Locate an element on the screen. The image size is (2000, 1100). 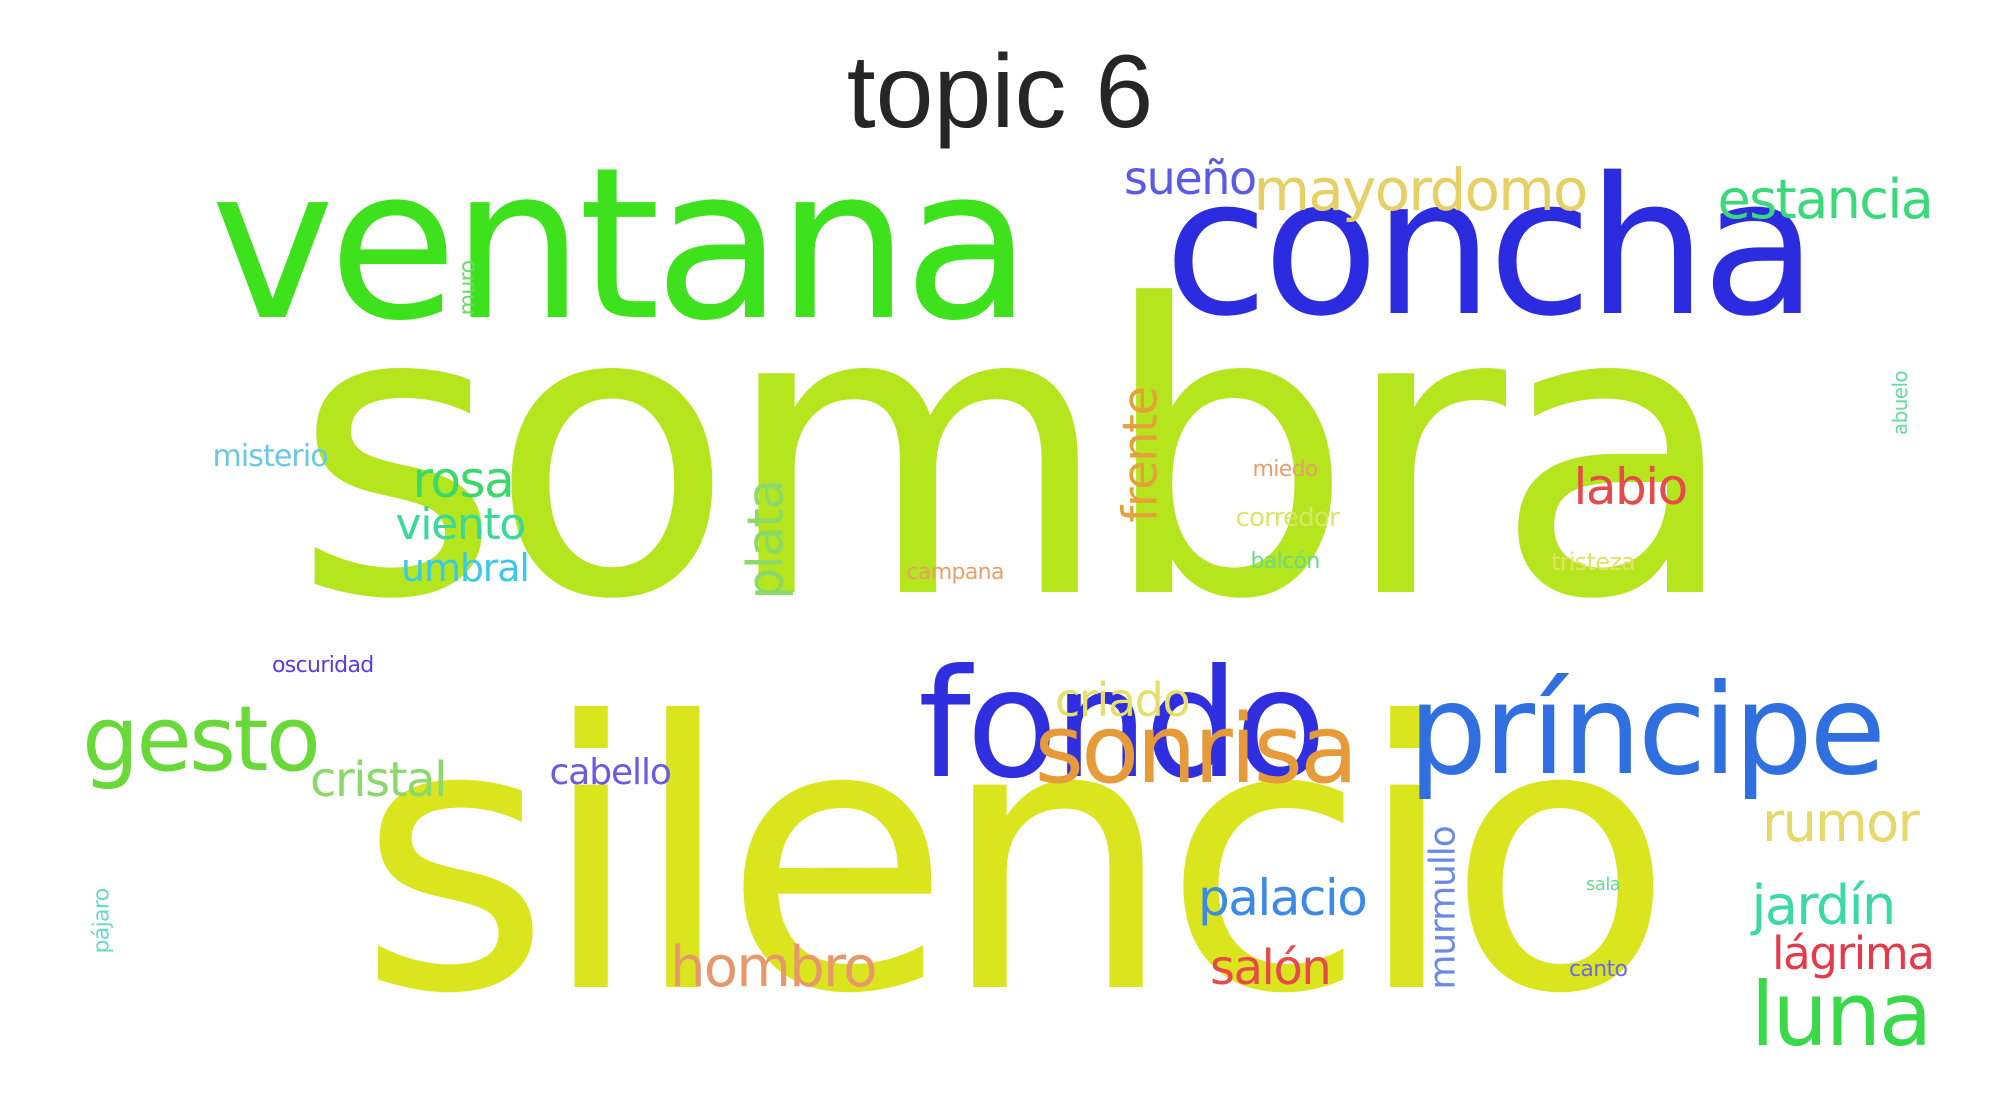
word-12: rumor is located at coordinates (1841, 822).